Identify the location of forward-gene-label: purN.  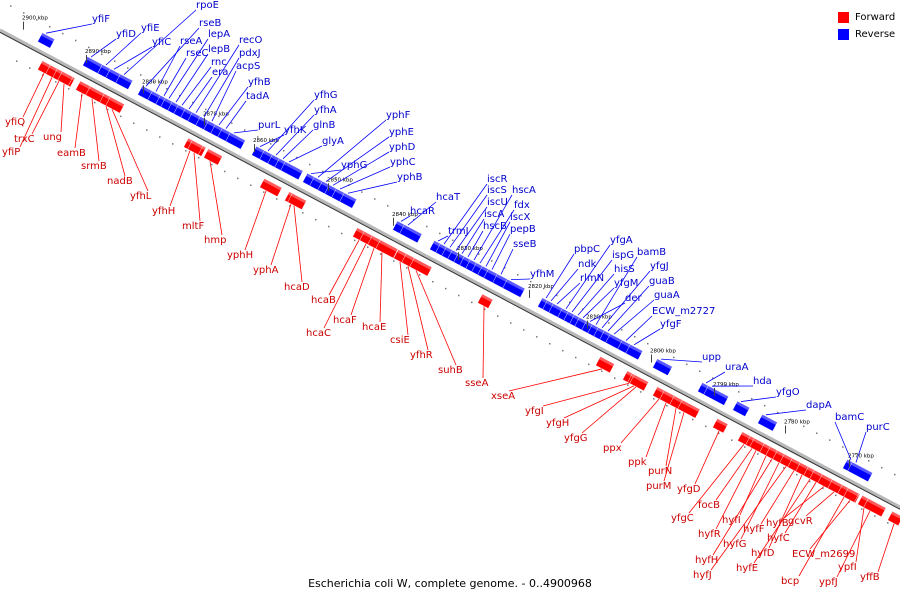
(660, 471).